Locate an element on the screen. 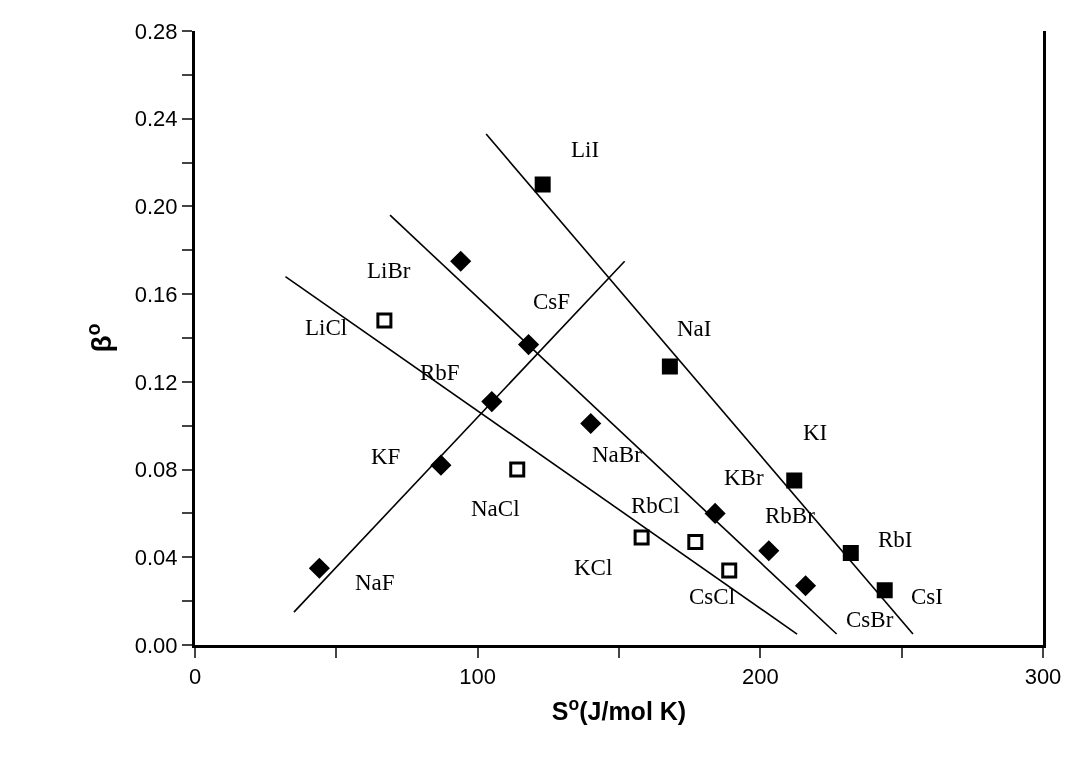 The height and width of the screenshot is (772, 1084). x-tick-label: 100 is located at coordinates (478, 677).